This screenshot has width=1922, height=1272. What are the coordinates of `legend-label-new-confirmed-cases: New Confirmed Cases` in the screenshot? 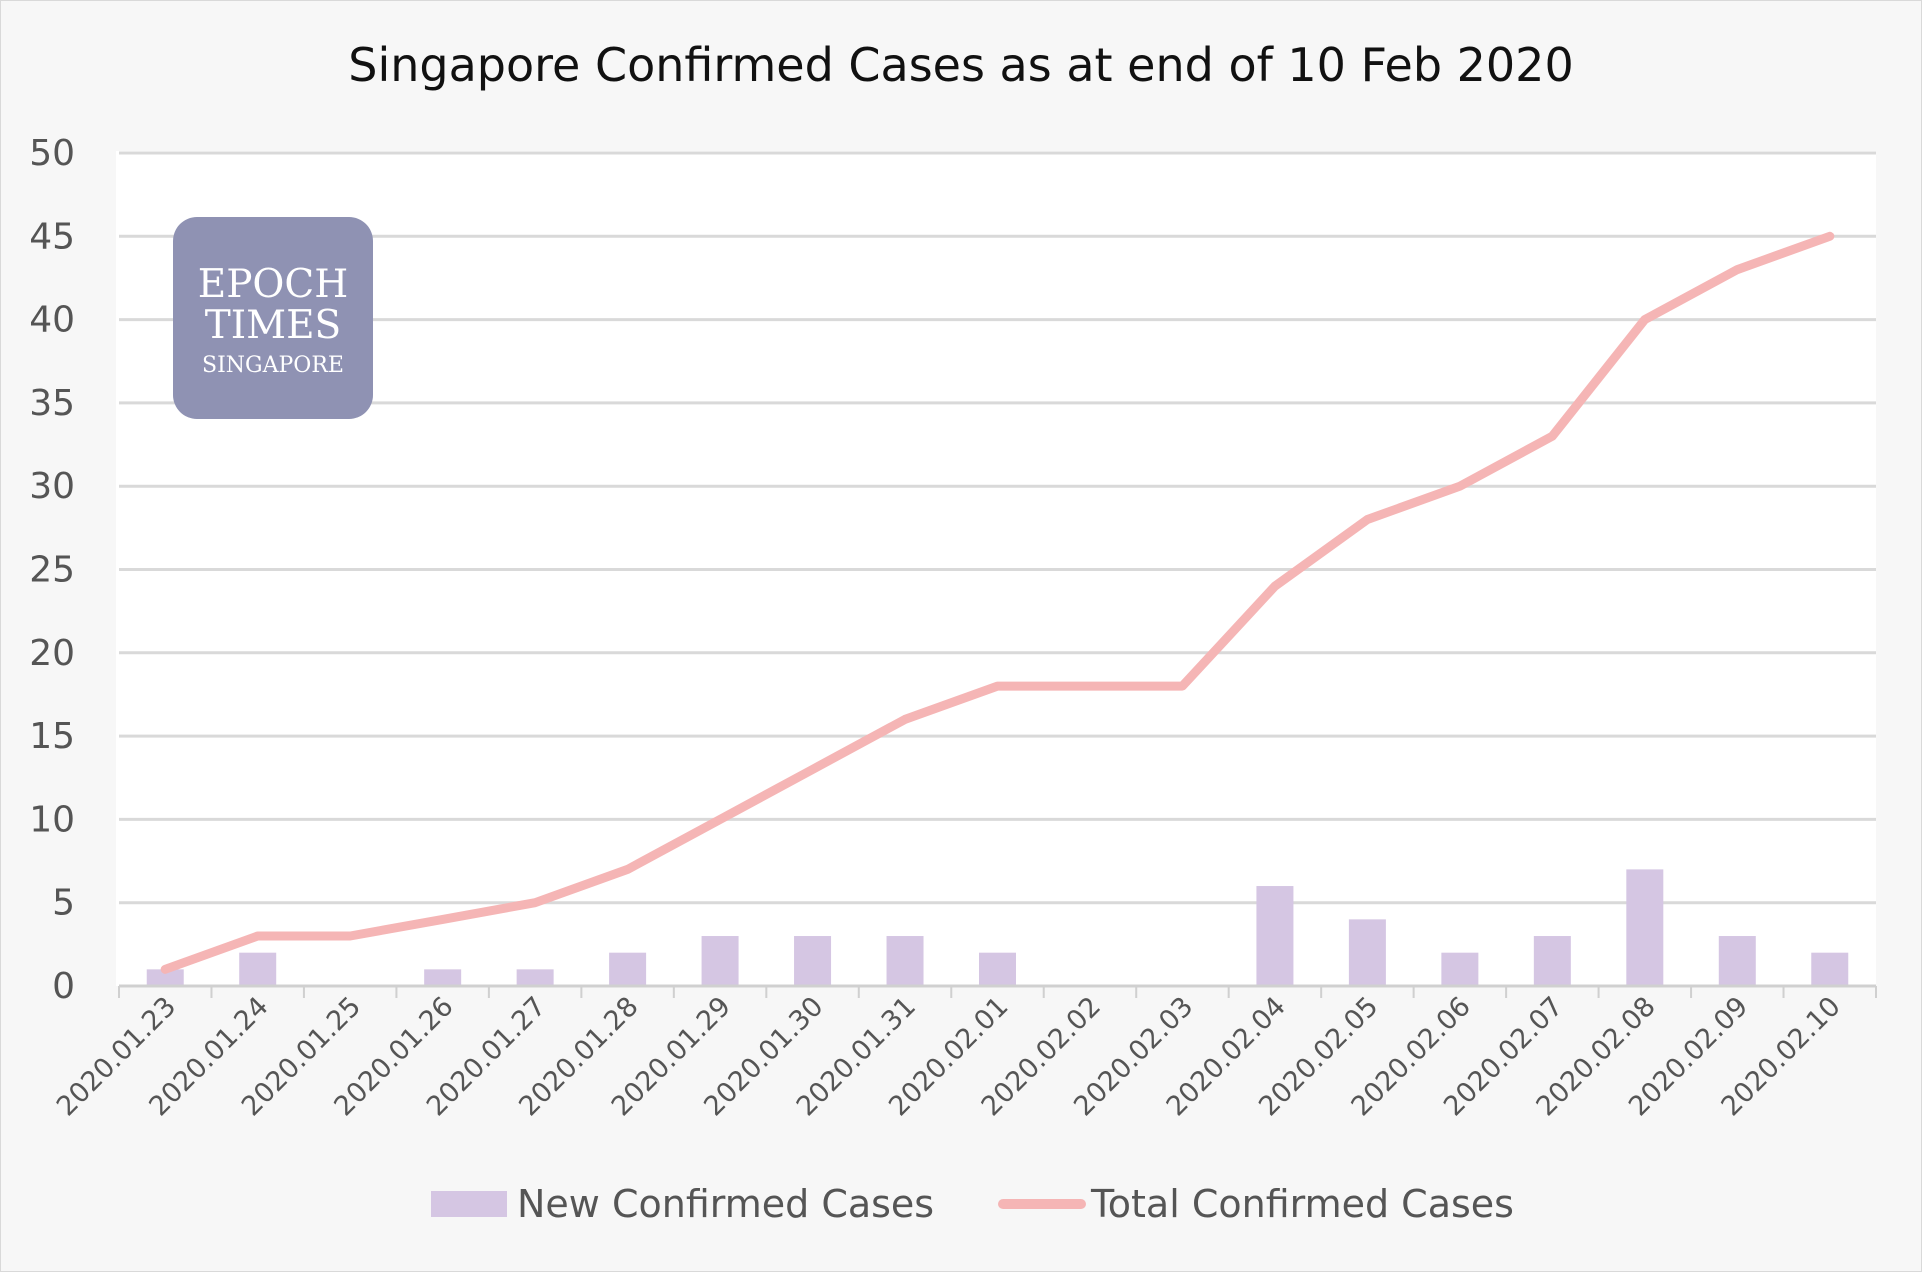 It's located at (725, 1204).